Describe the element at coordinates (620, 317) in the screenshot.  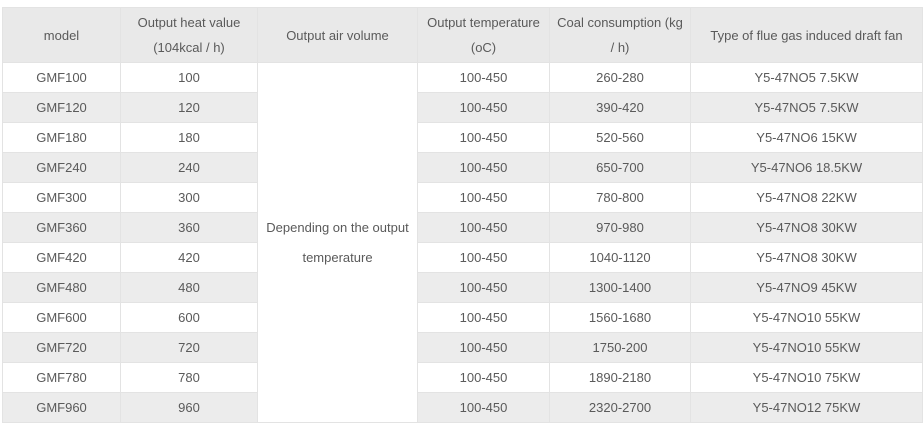
I see `cell-coal-consumption: 1560-1680` at that location.